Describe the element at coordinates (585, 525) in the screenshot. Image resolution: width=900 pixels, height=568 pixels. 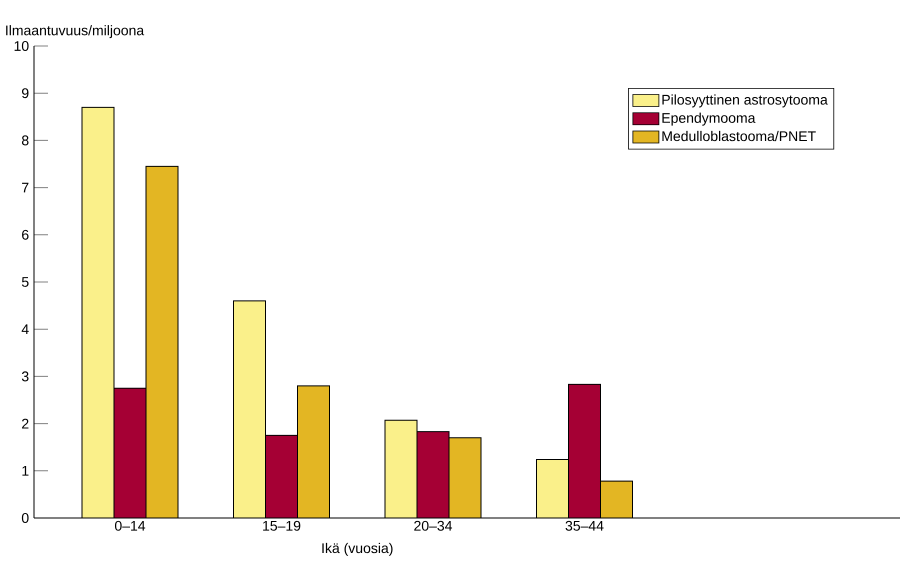
I see `x-tick-label: 35–44` at that location.